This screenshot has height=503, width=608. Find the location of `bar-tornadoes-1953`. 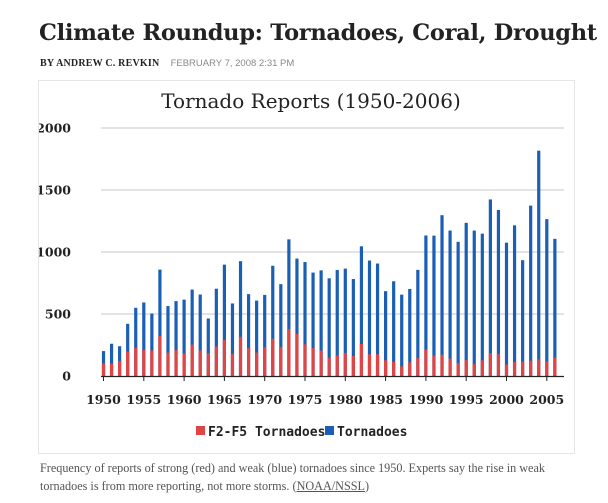

bar-tornadoes-1953 is located at coordinates (128, 349).